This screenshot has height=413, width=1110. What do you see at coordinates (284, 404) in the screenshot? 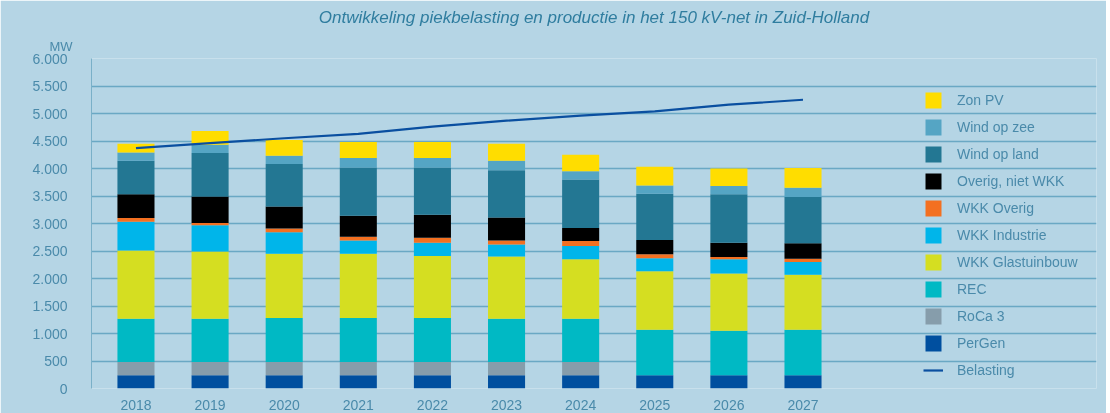
I see `x-tick-label: 2020` at bounding box center [284, 404].